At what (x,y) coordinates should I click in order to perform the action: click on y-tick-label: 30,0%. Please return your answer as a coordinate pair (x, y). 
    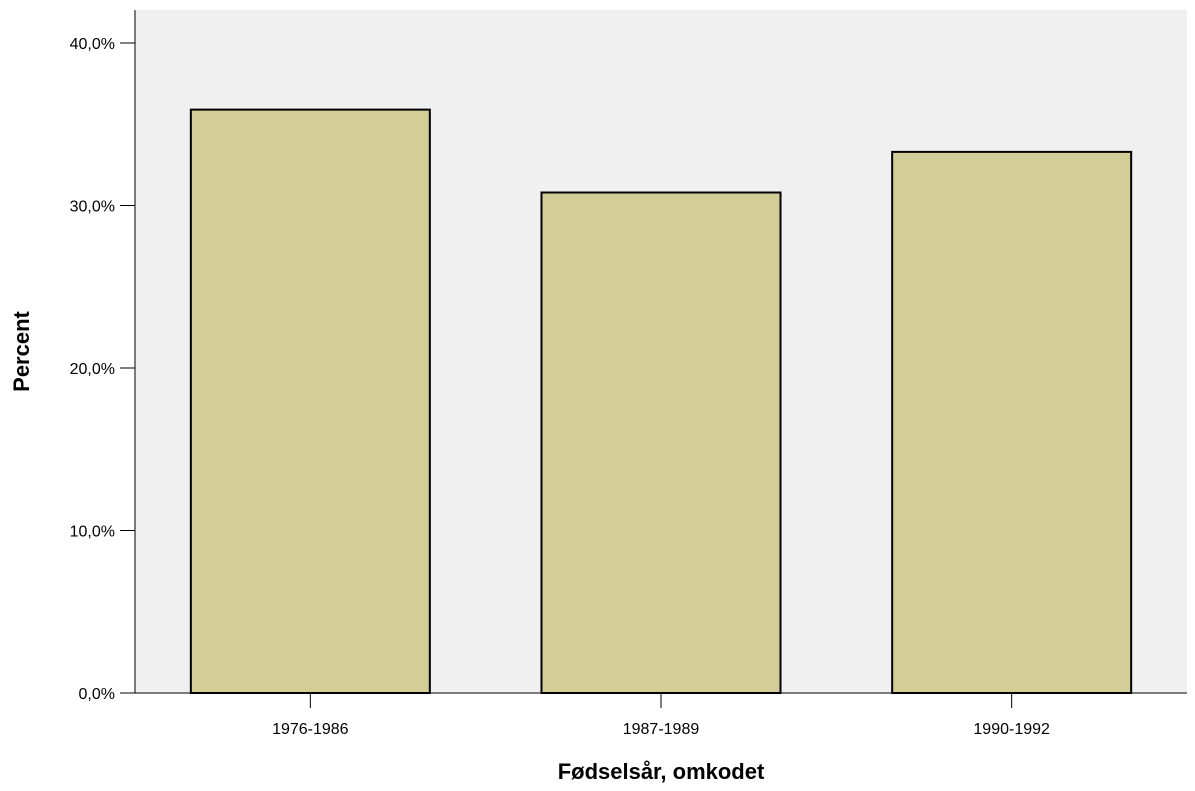
    Looking at the image, I should click on (92, 207).